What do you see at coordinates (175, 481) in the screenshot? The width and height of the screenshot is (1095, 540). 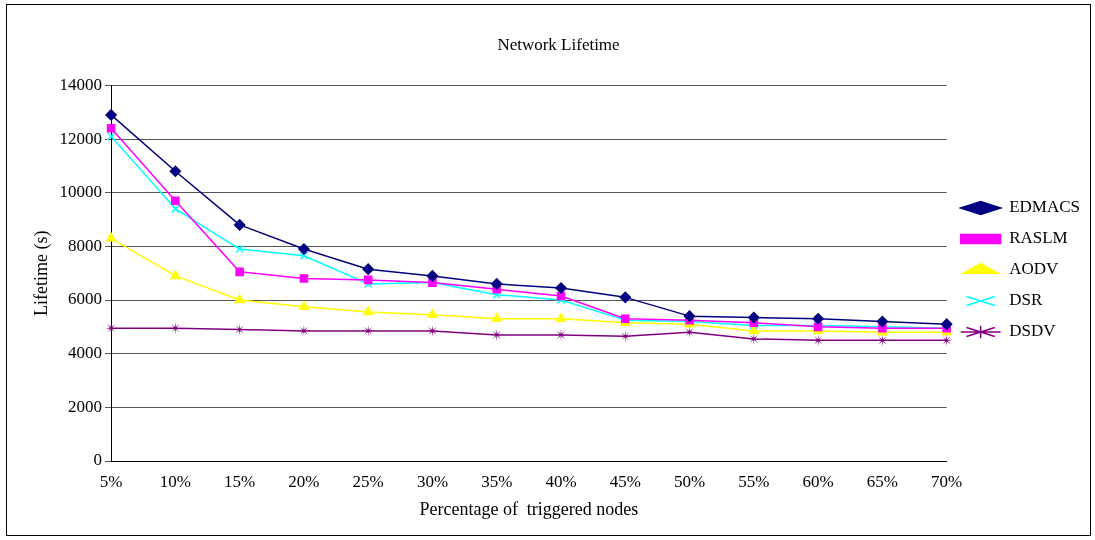 I see `x-tick-label: 10%` at bounding box center [175, 481].